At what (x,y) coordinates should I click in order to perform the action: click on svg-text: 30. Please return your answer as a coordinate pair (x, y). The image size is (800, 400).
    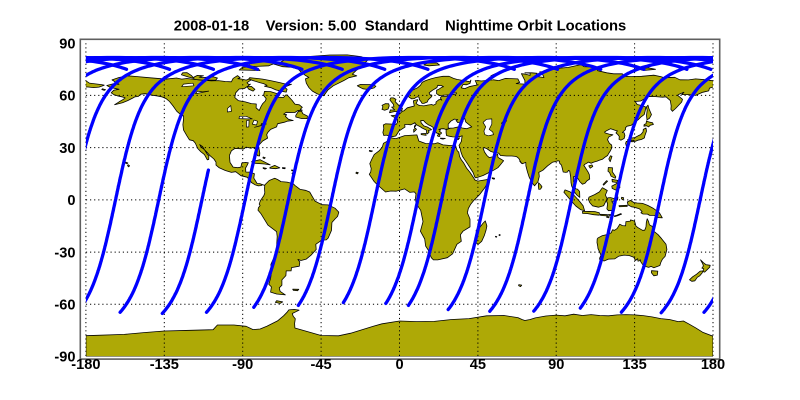
    Looking at the image, I should click on (67, 149).